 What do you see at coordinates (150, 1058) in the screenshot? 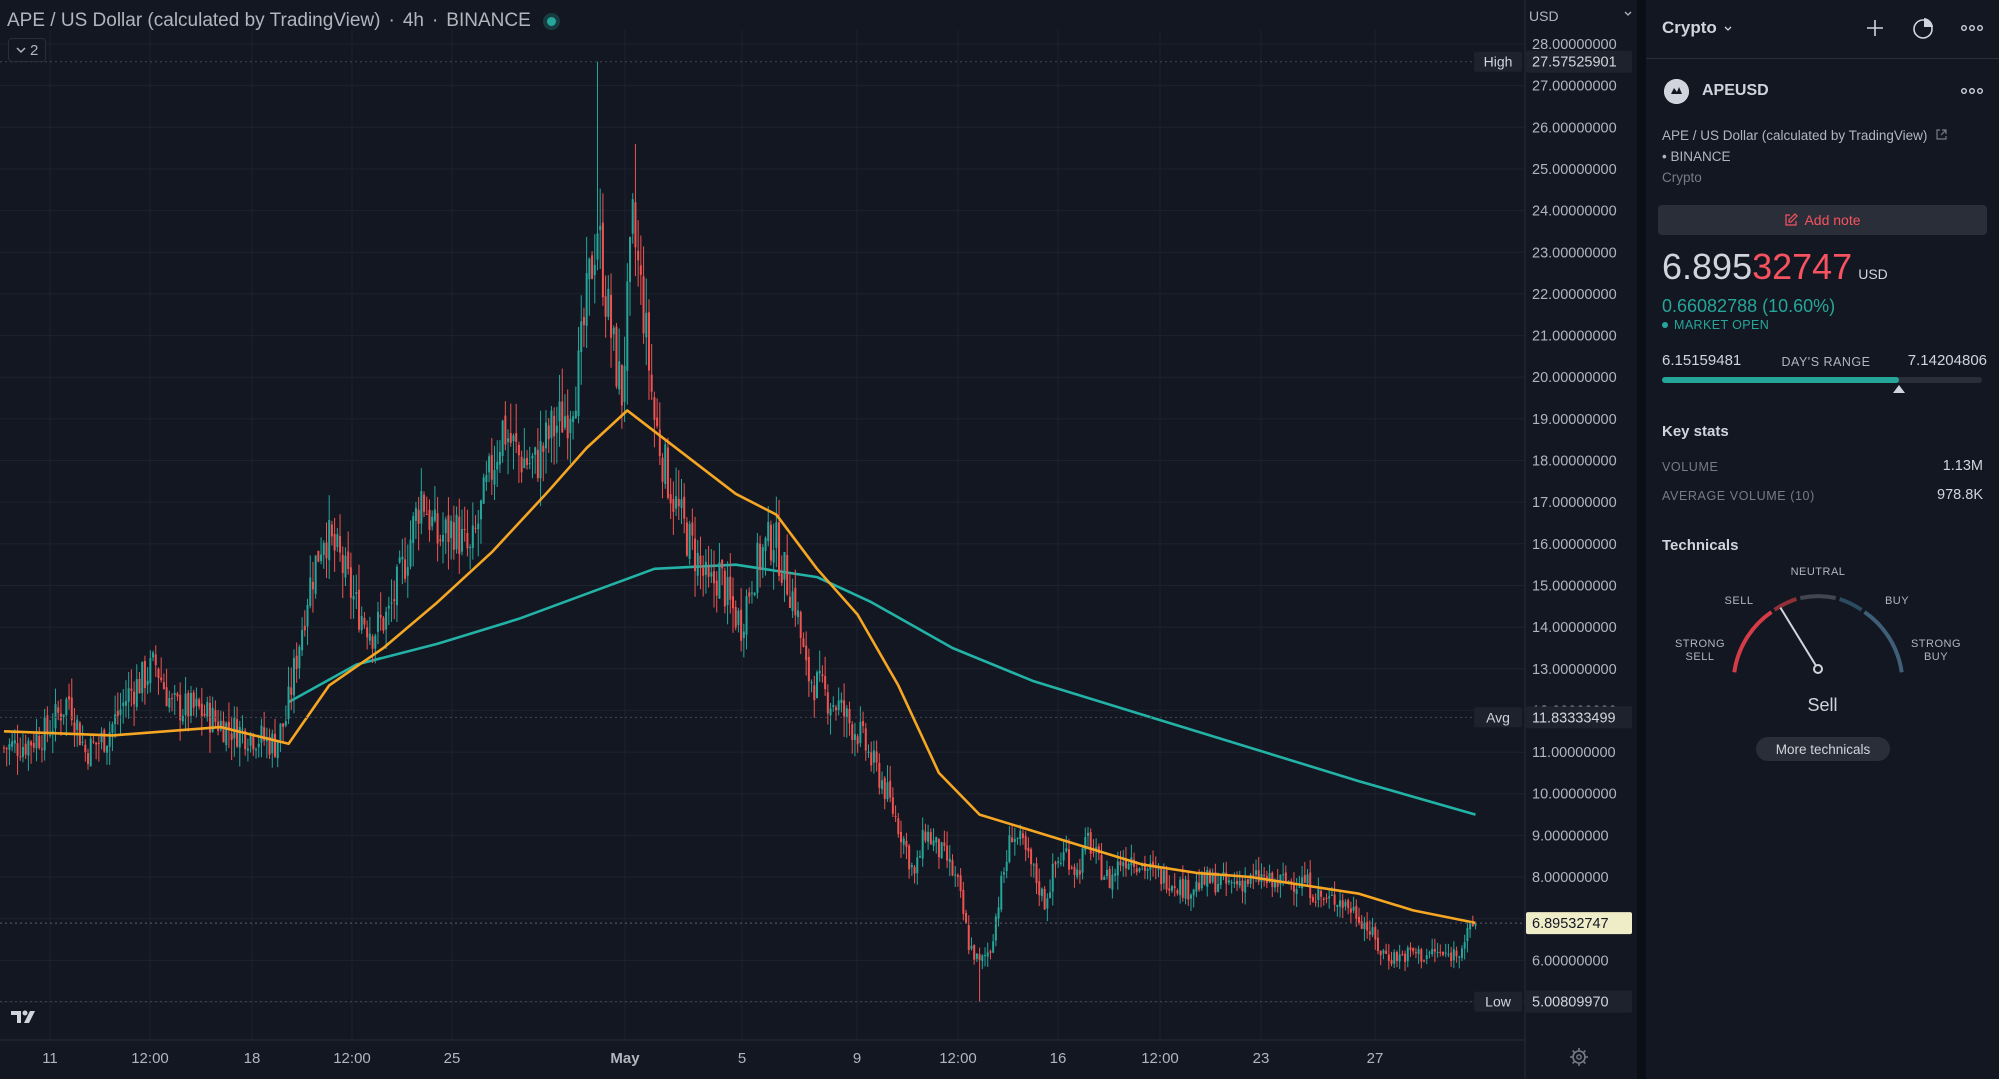
I see `time-tick-label: 12:00` at bounding box center [150, 1058].